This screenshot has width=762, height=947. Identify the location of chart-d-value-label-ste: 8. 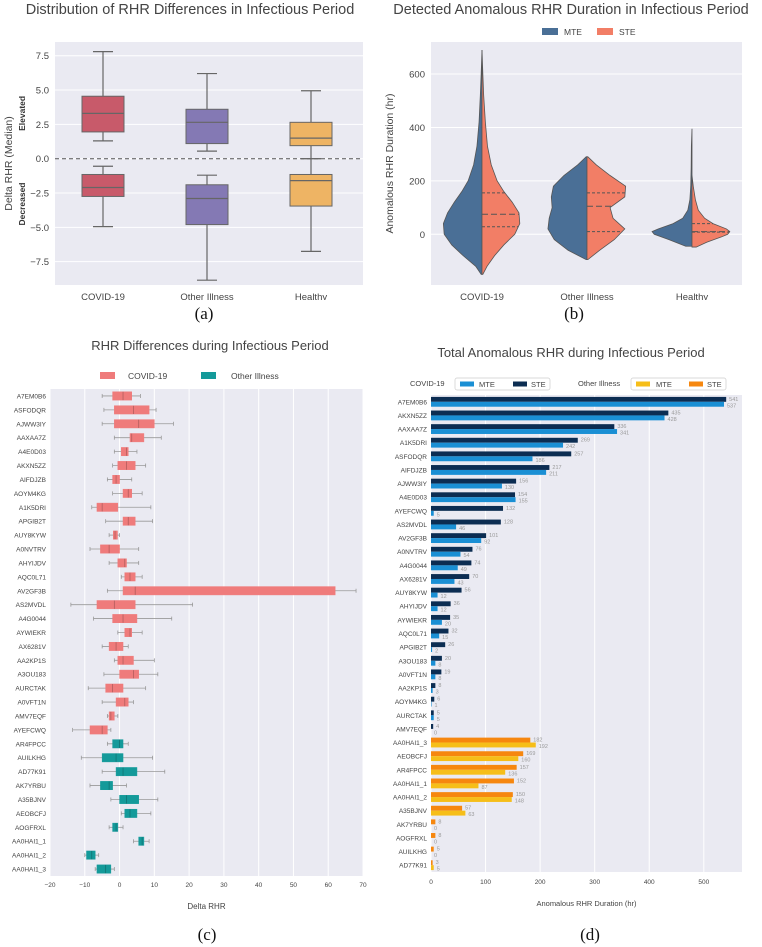
(439, 822).